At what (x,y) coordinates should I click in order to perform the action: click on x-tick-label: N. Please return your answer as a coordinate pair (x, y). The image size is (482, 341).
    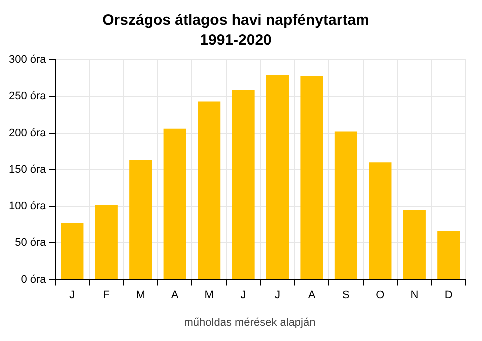
    Looking at the image, I should click on (414, 295).